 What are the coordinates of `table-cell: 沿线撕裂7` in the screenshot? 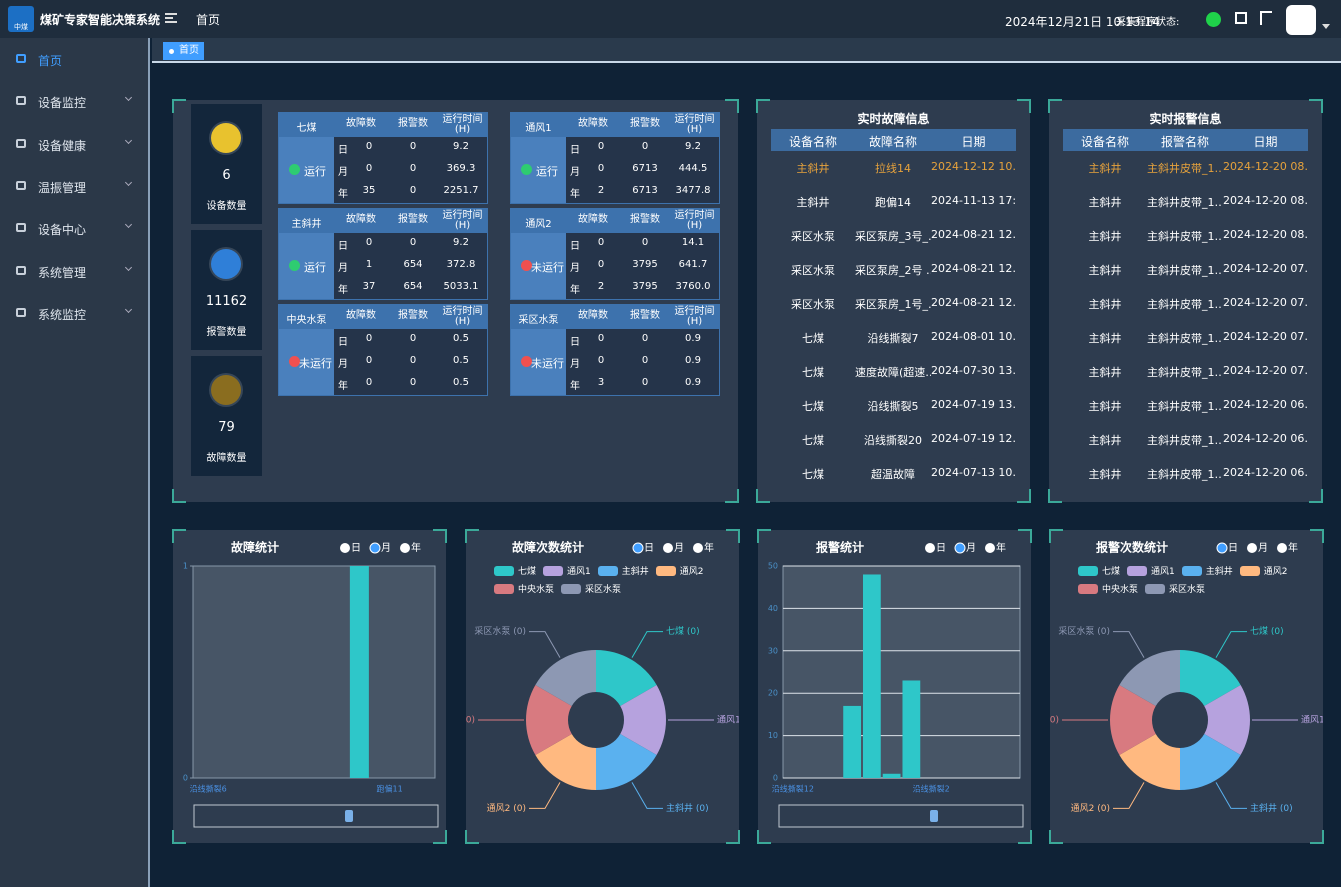 It's located at (893, 338).